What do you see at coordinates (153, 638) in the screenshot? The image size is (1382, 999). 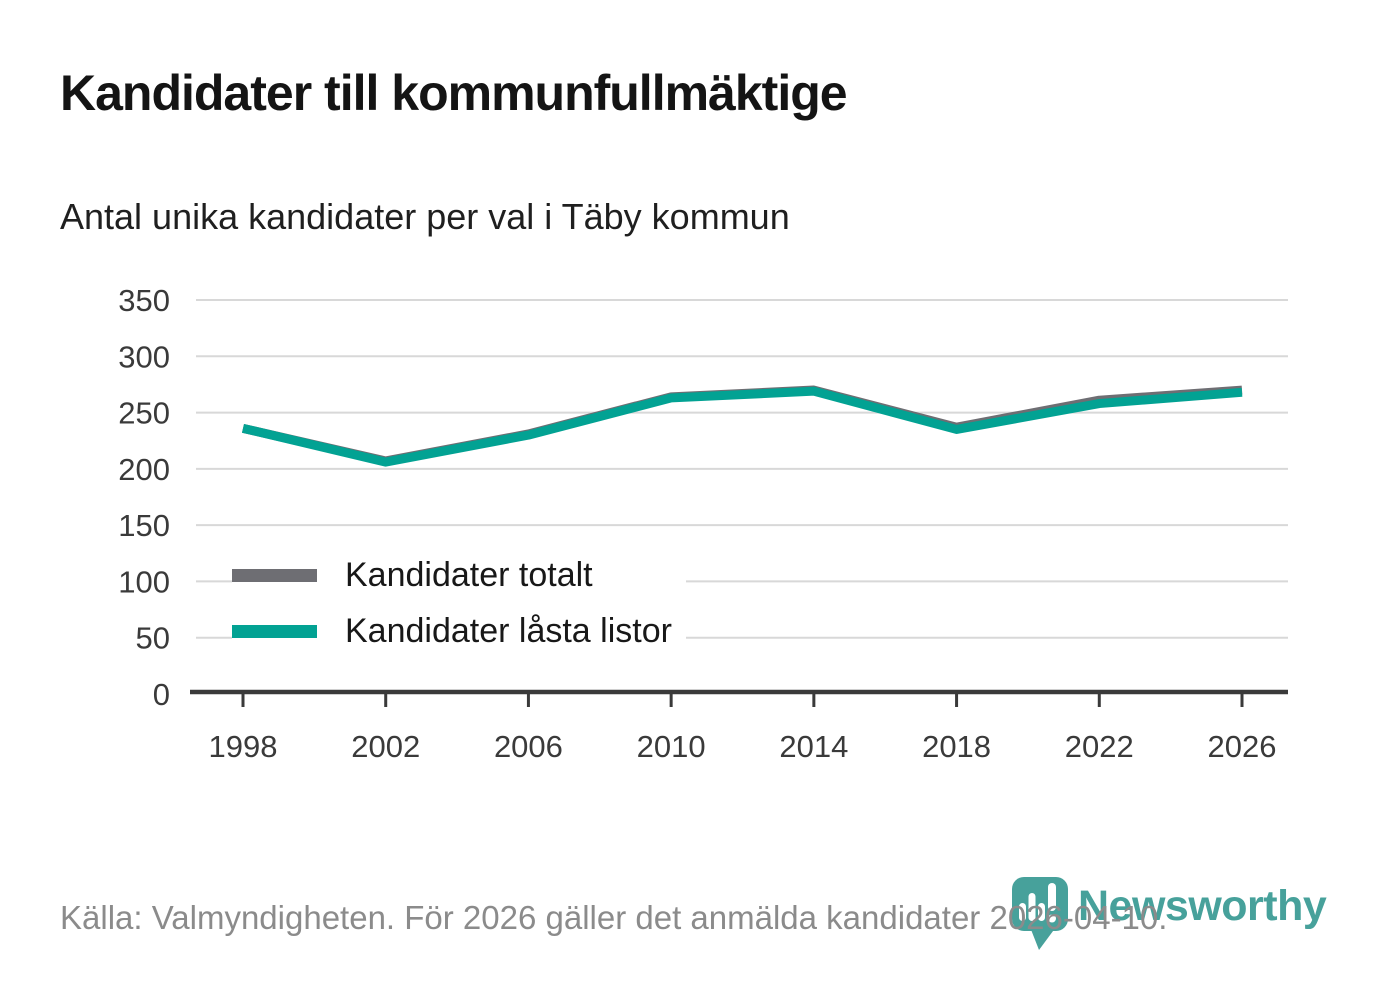 I see `y-tick-label: 50` at bounding box center [153, 638].